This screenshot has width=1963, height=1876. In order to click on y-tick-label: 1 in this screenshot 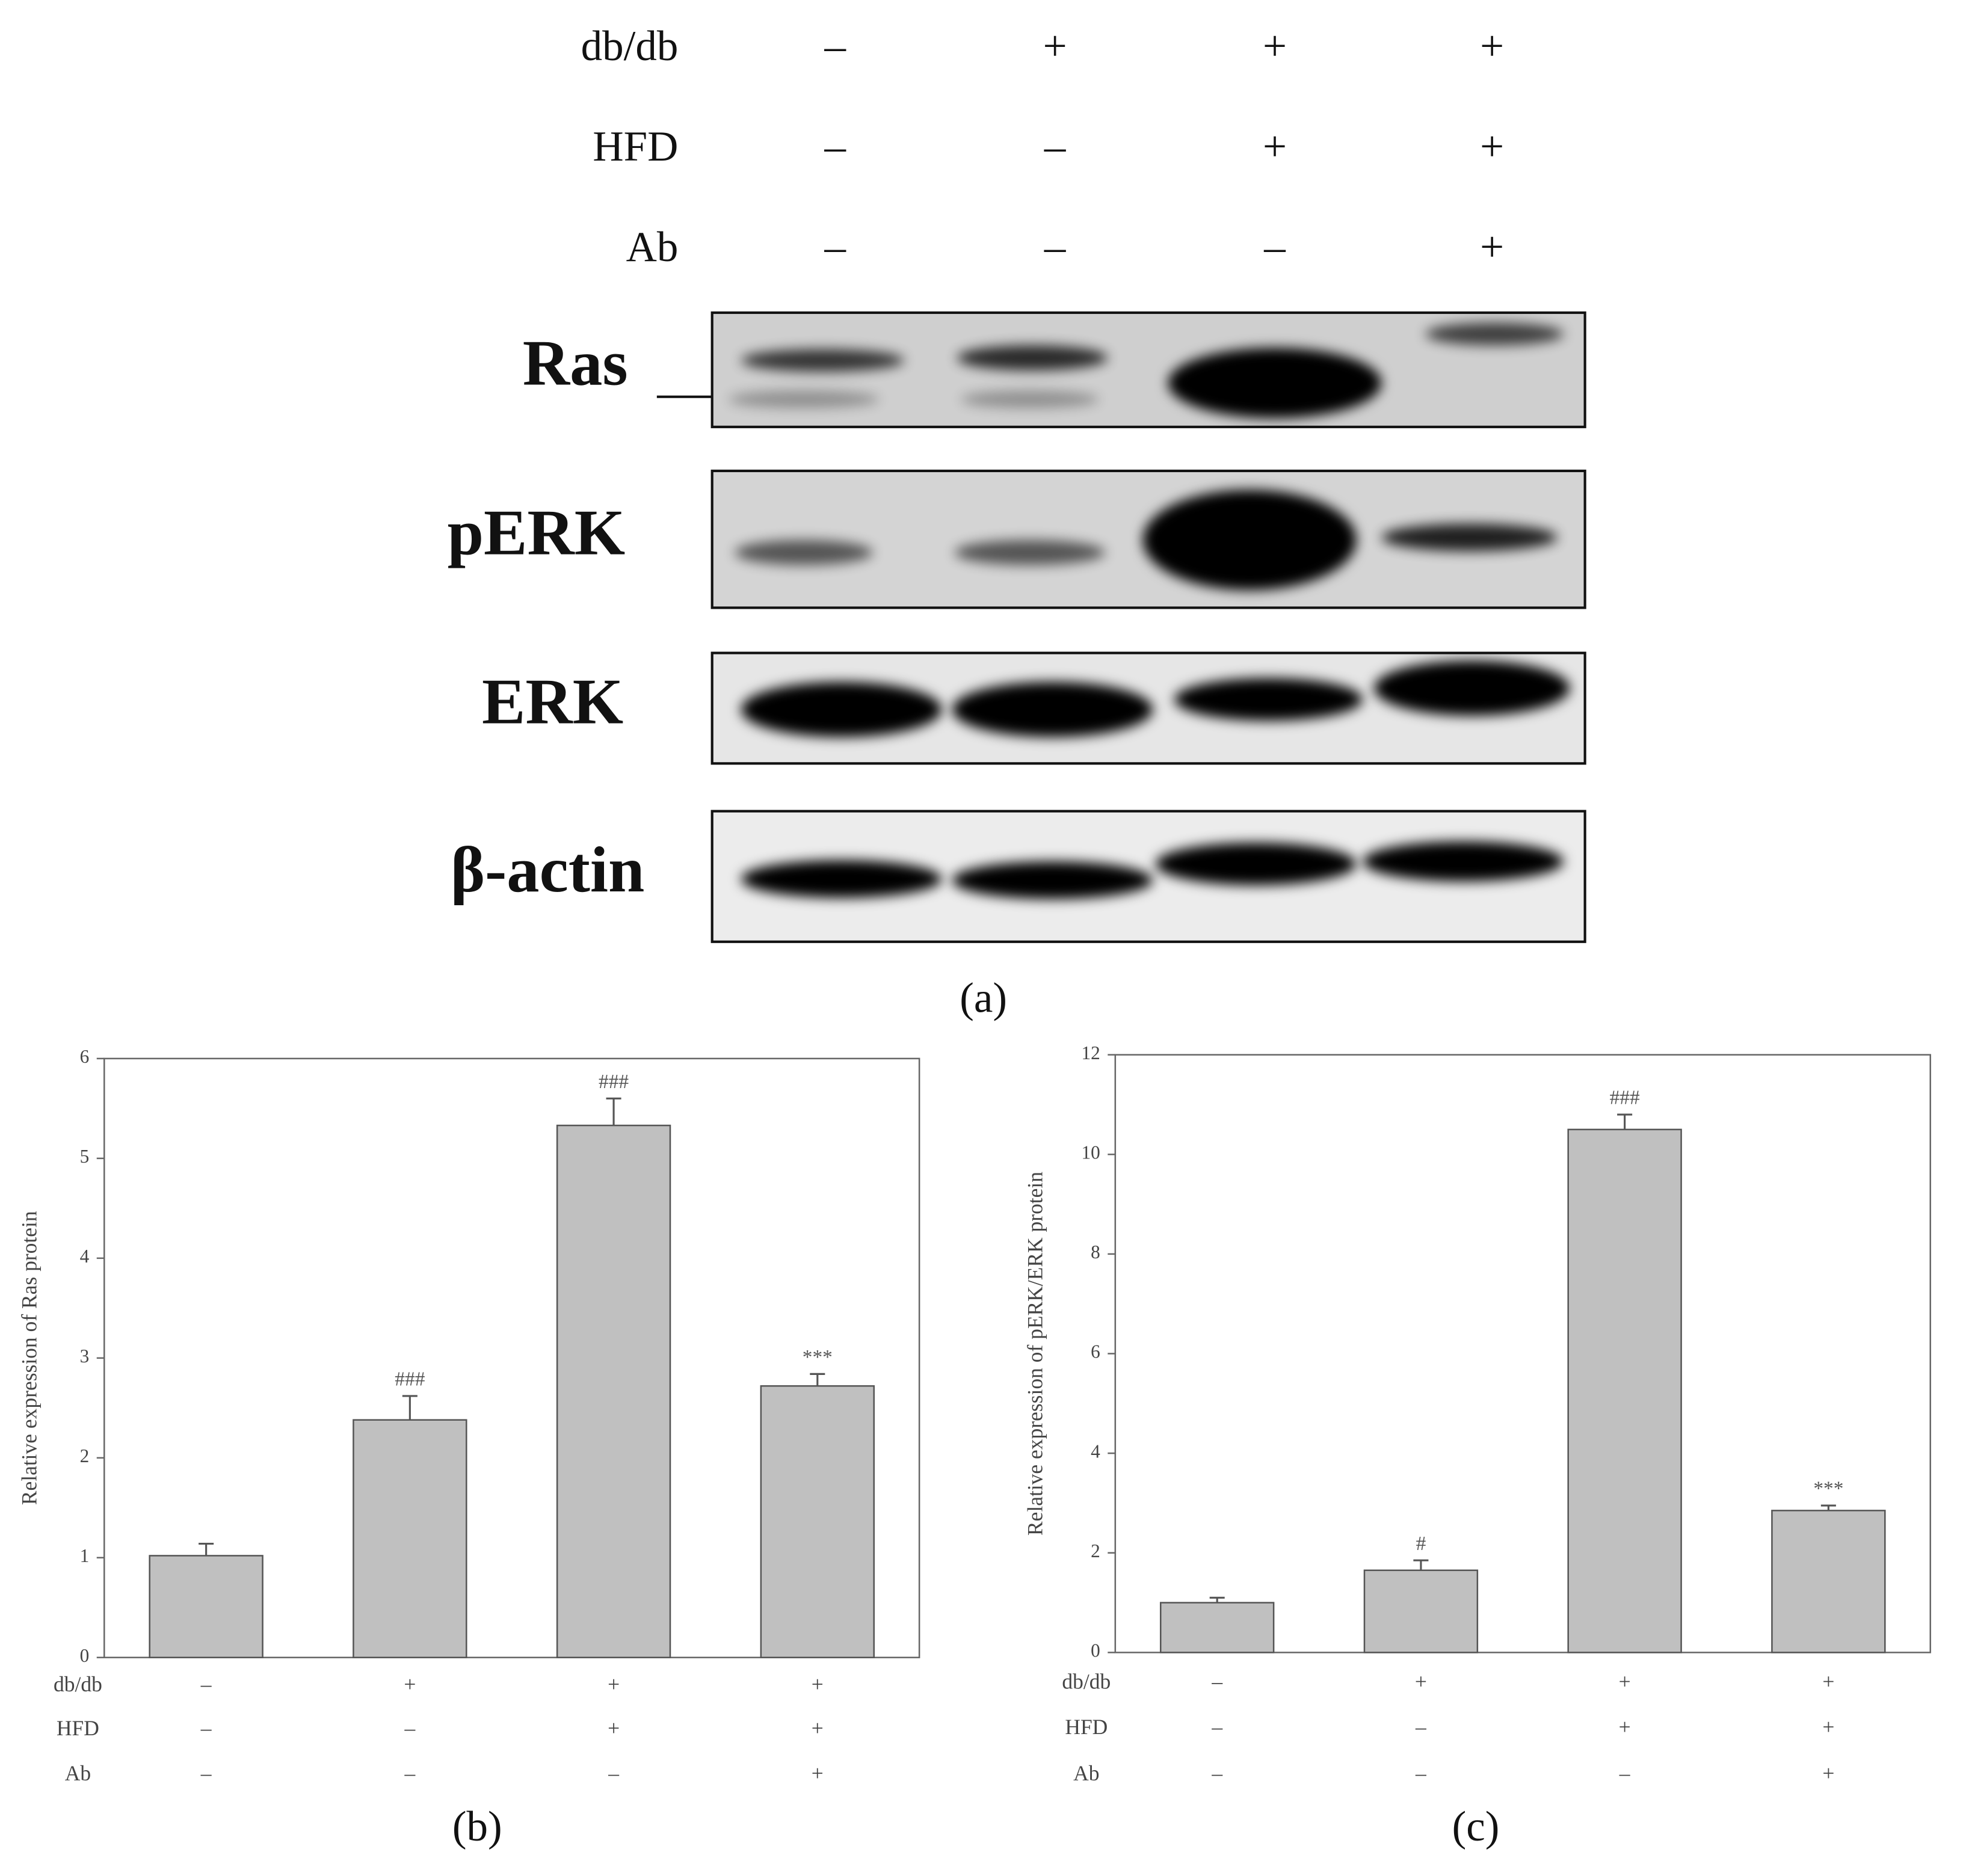, I will do `click(85, 1555)`.